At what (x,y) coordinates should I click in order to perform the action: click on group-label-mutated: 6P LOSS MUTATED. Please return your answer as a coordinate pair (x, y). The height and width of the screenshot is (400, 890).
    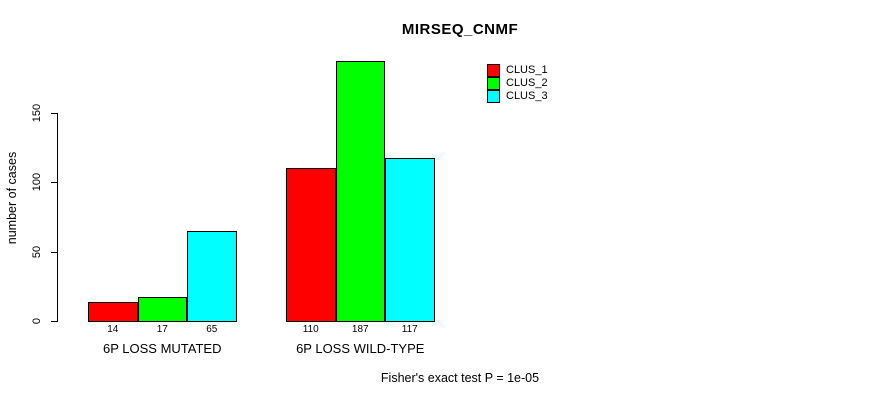
    Looking at the image, I should click on (162, 348).